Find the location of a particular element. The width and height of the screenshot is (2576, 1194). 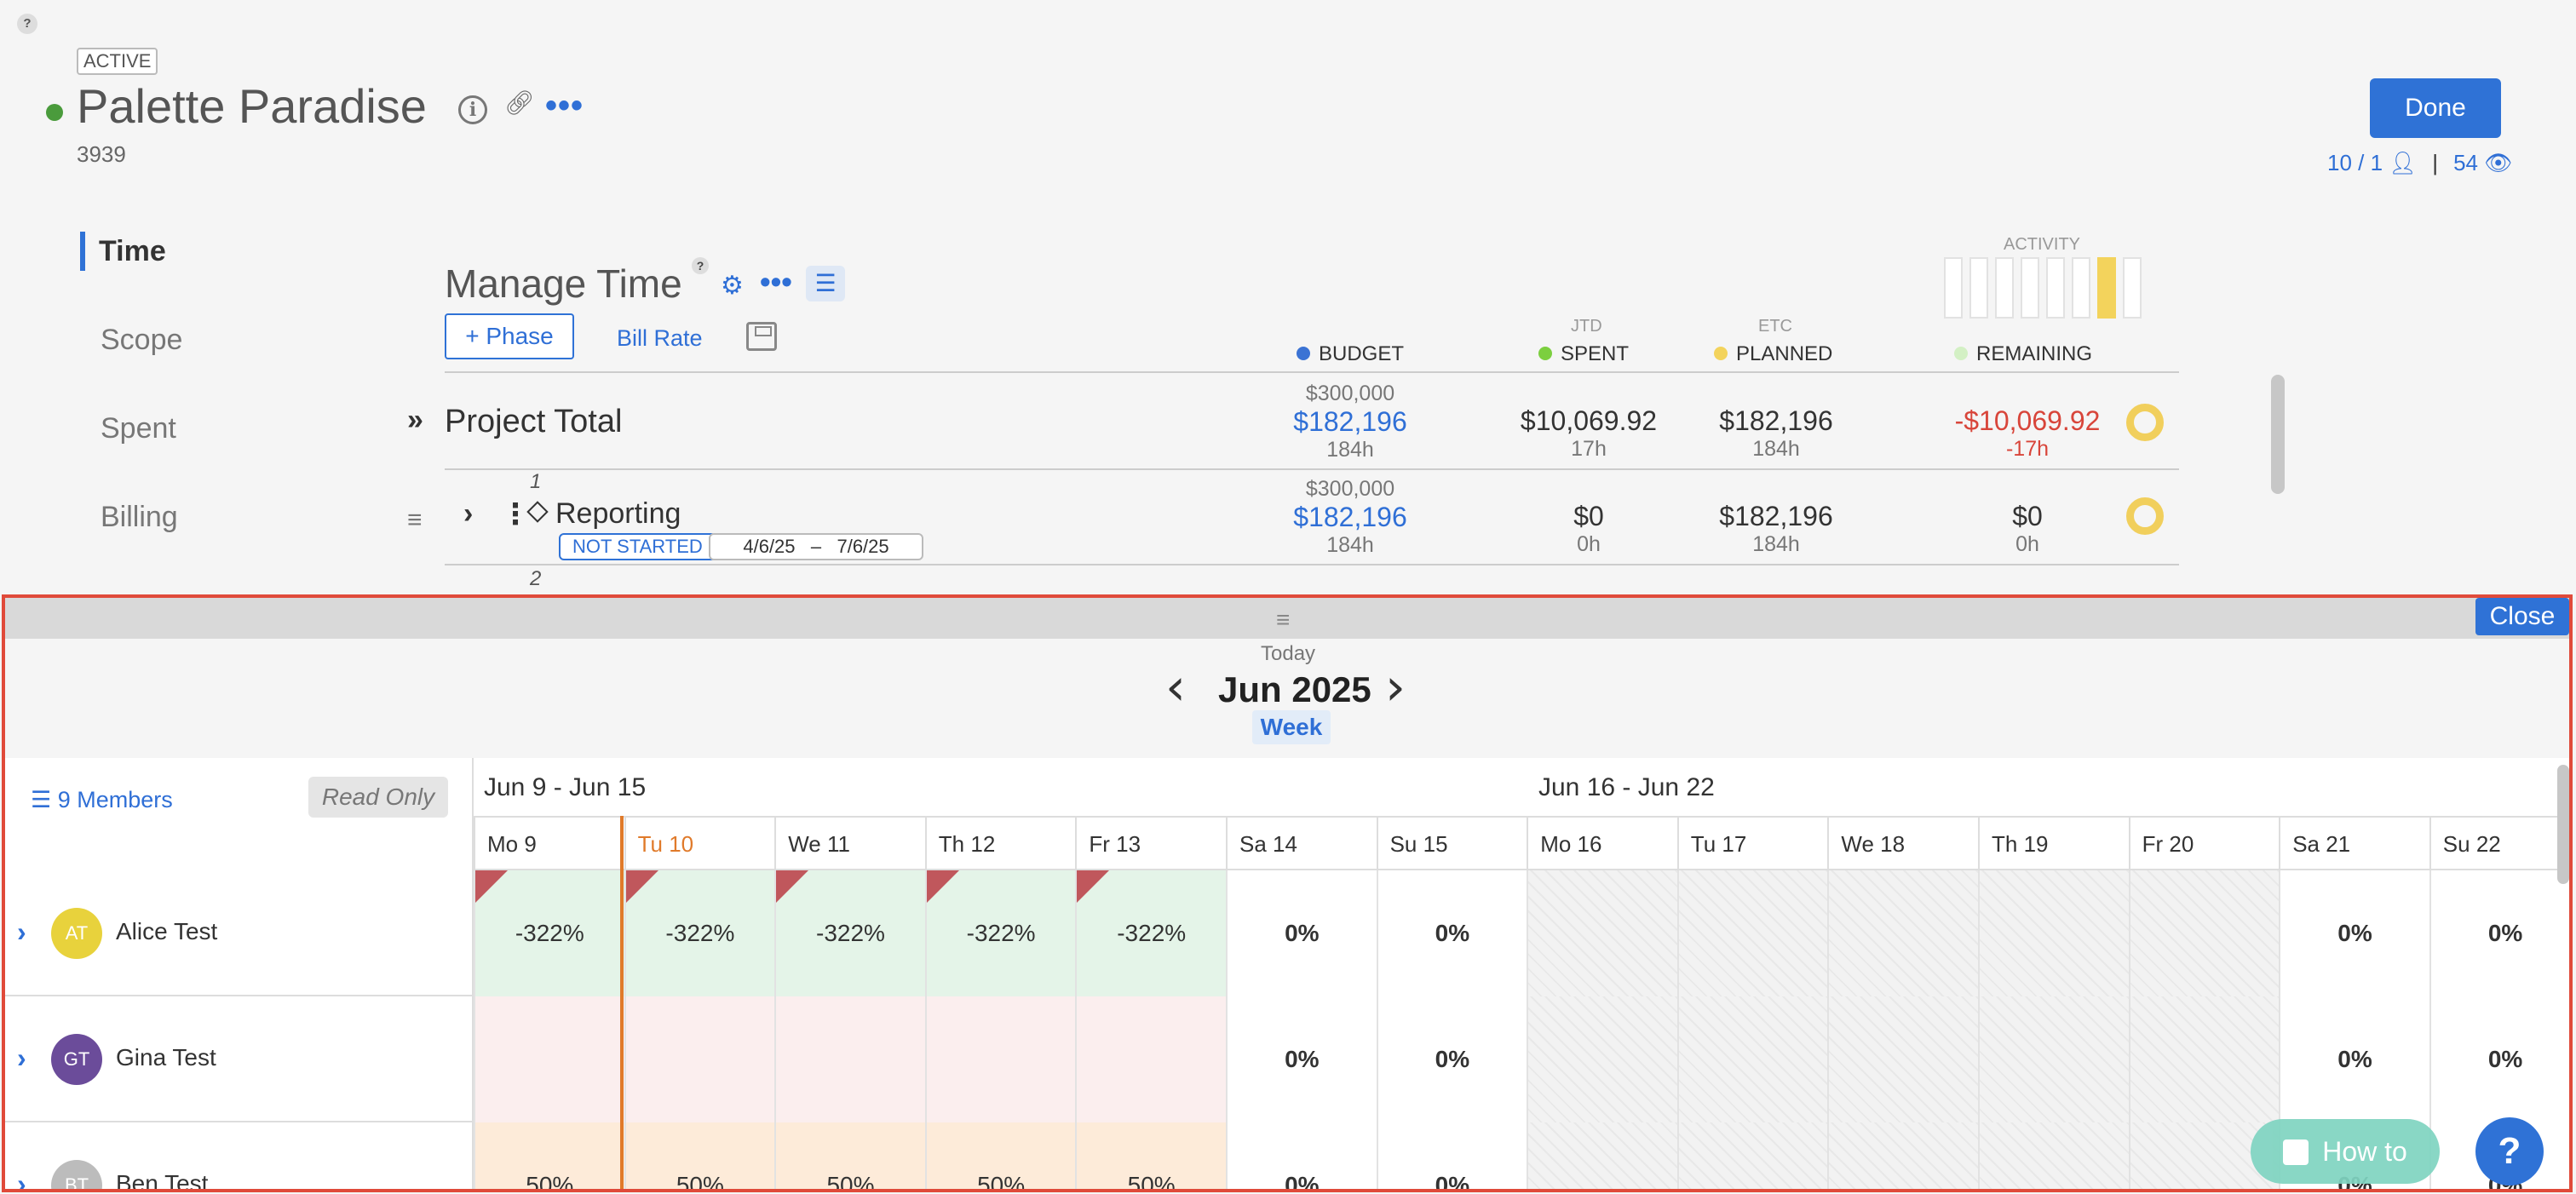

link-icon: 🔗︎ is located at coordinates (520, 102).